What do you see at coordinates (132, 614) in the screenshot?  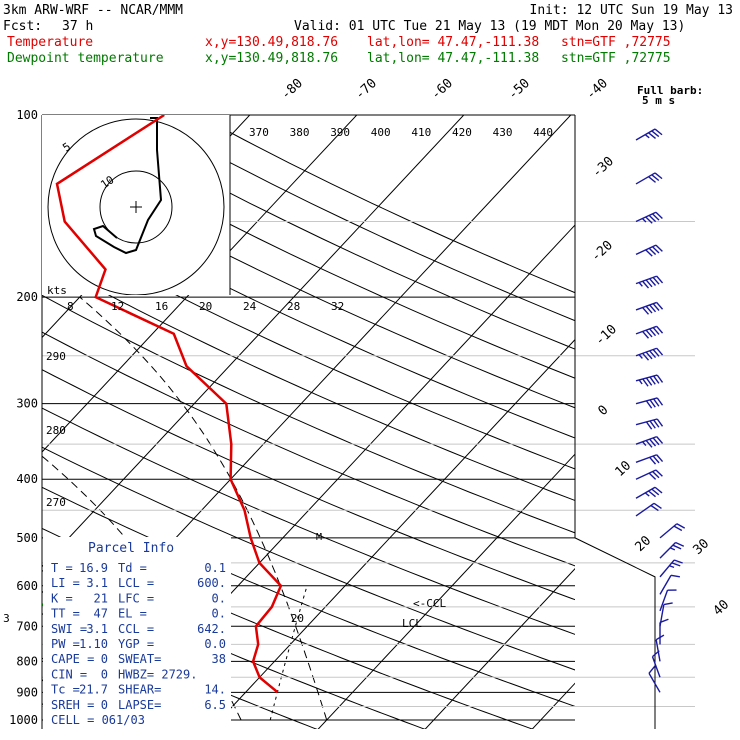 I see `parcel-info-label: EL =` at bounding box center [132, 614].